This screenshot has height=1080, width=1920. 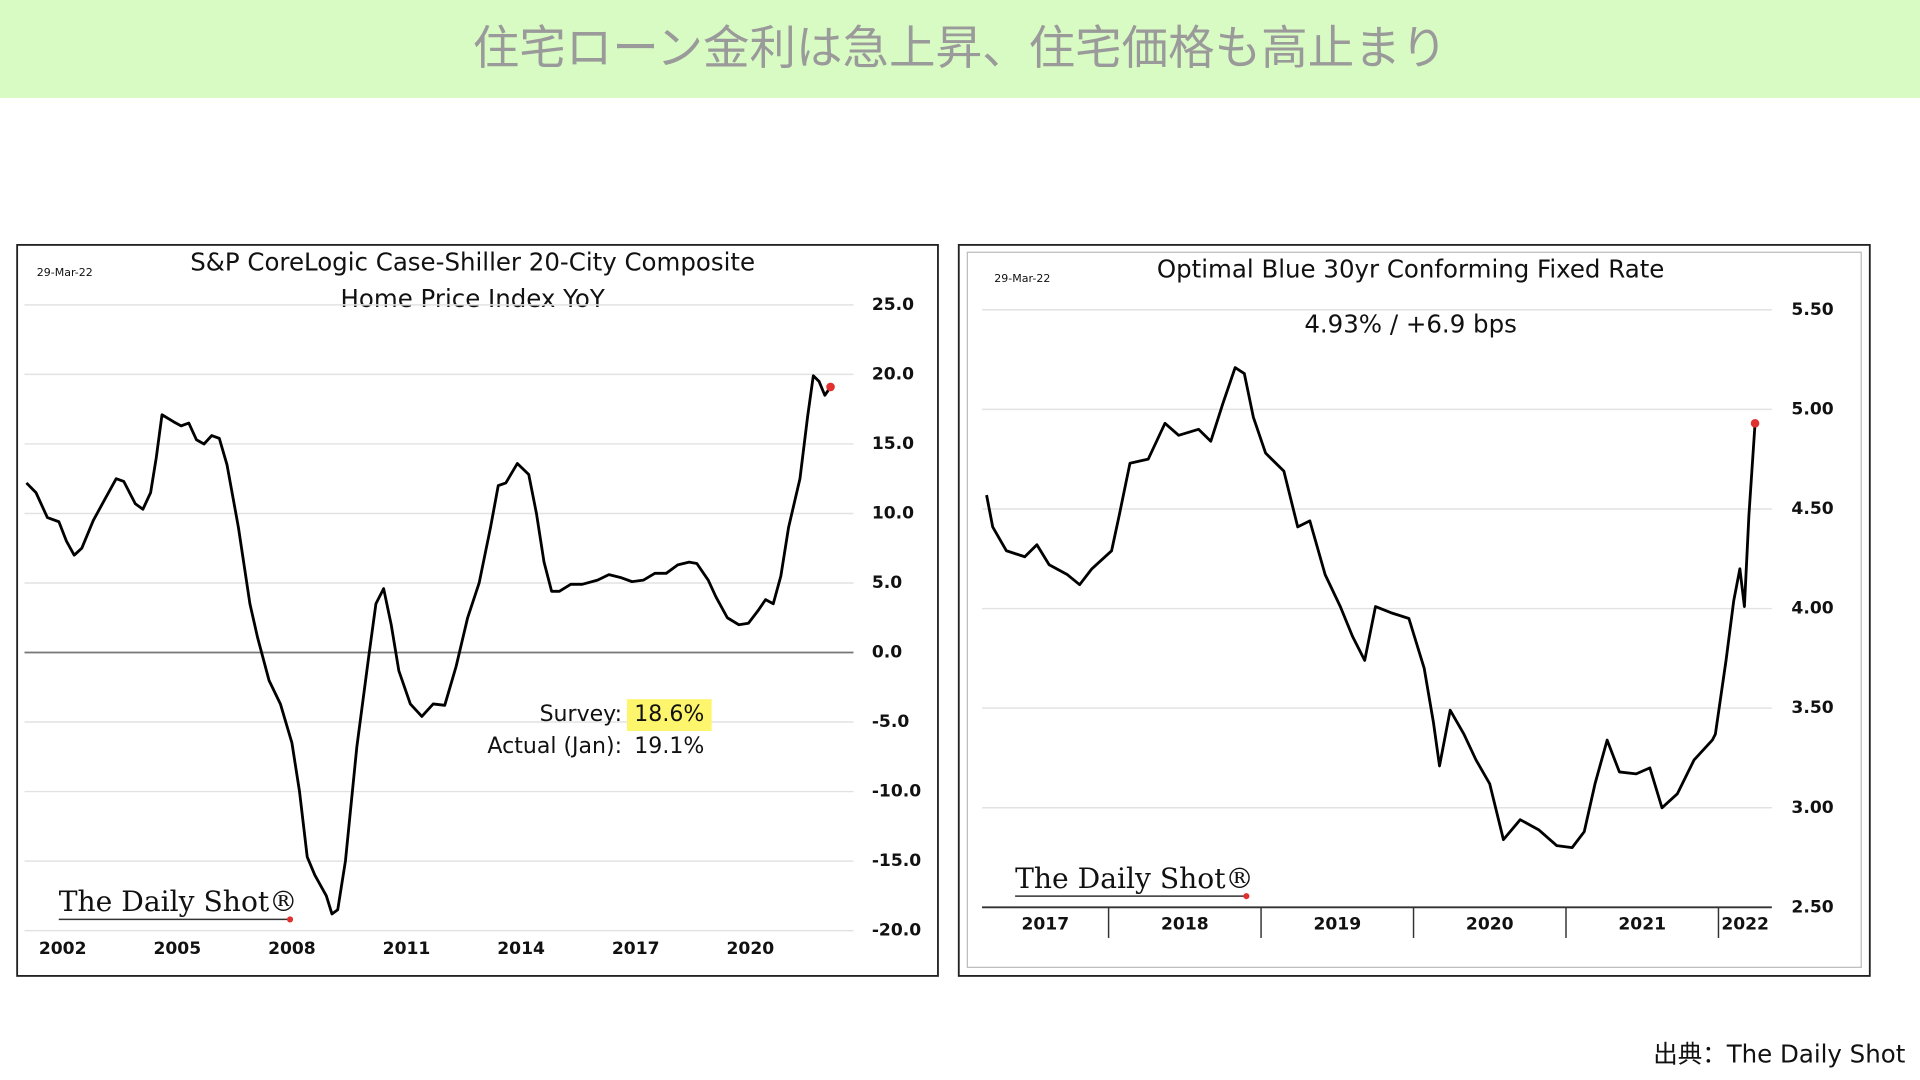 What do you see at coordinates (1185, 924) in the screenshot?
I see `x-tick-label: 2018` at bounding box center [1185, 924].